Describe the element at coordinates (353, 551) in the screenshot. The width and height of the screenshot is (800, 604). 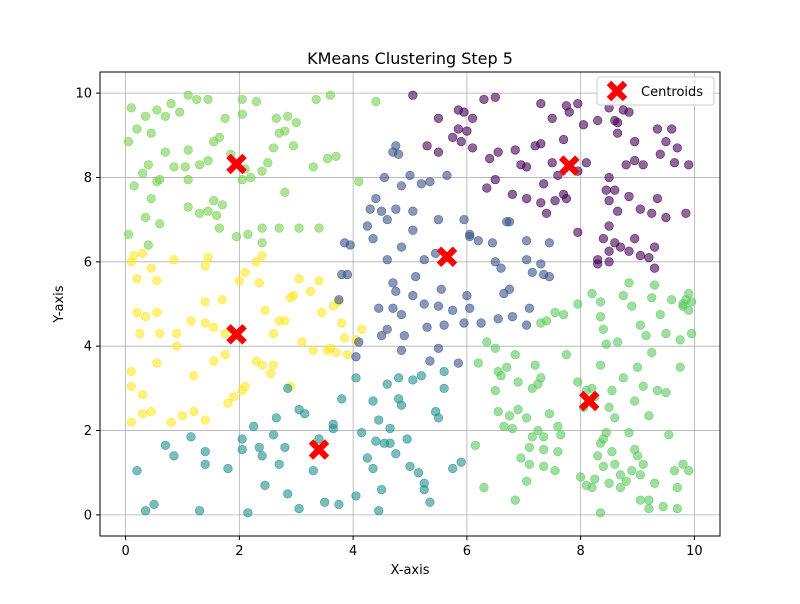
I see `x-tick-label: 4` at that location.